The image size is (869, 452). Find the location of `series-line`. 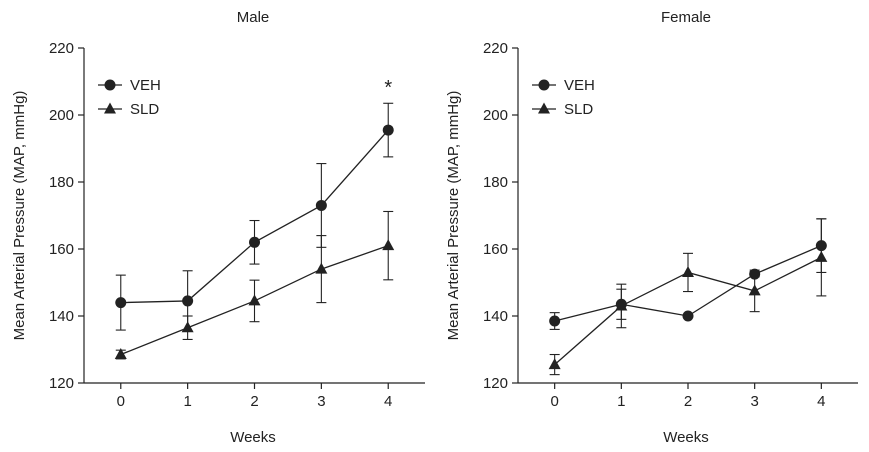

series-line is located at coordinates (254, 216).